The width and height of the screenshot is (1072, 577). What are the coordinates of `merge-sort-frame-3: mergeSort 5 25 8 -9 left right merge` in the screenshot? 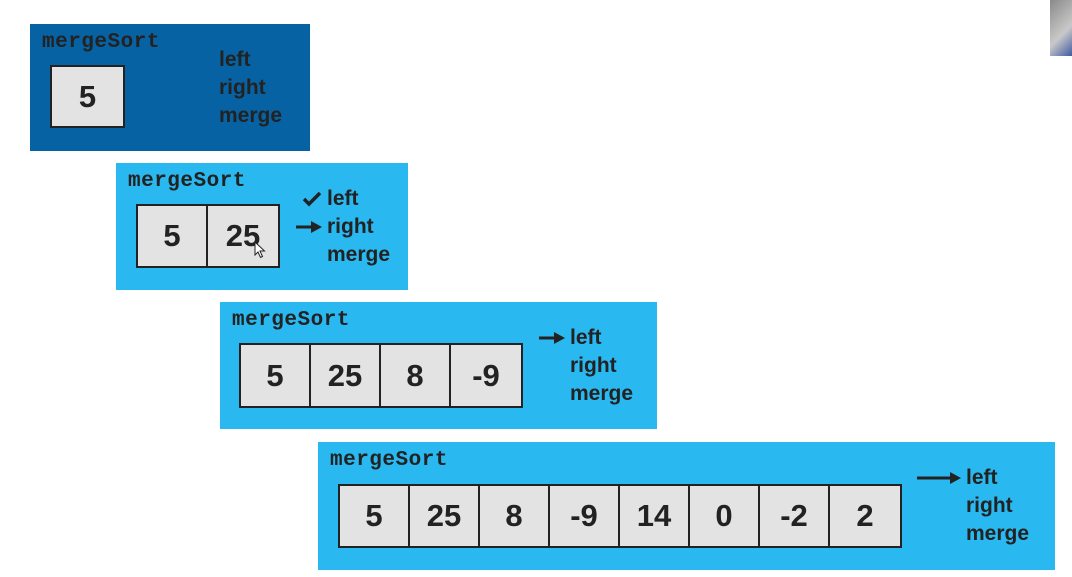 It's located at (438, 365).